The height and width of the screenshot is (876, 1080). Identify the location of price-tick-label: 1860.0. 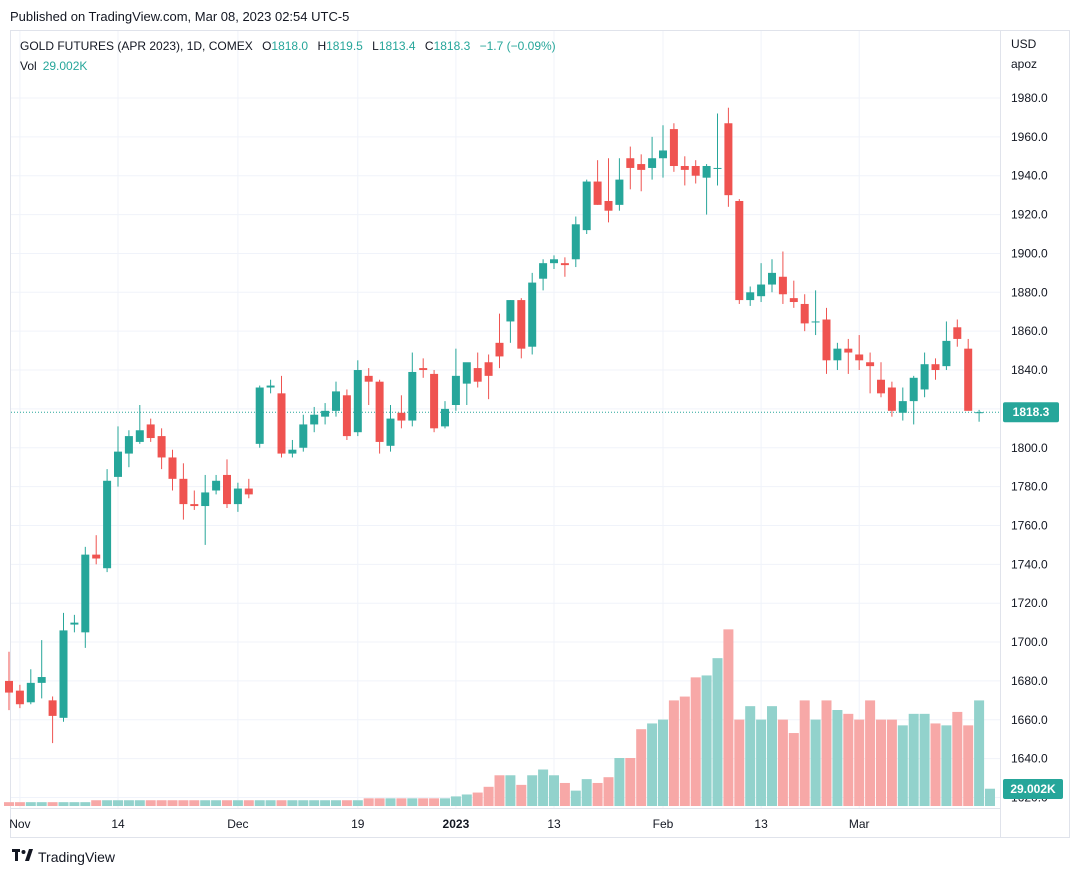
(1029, 331).